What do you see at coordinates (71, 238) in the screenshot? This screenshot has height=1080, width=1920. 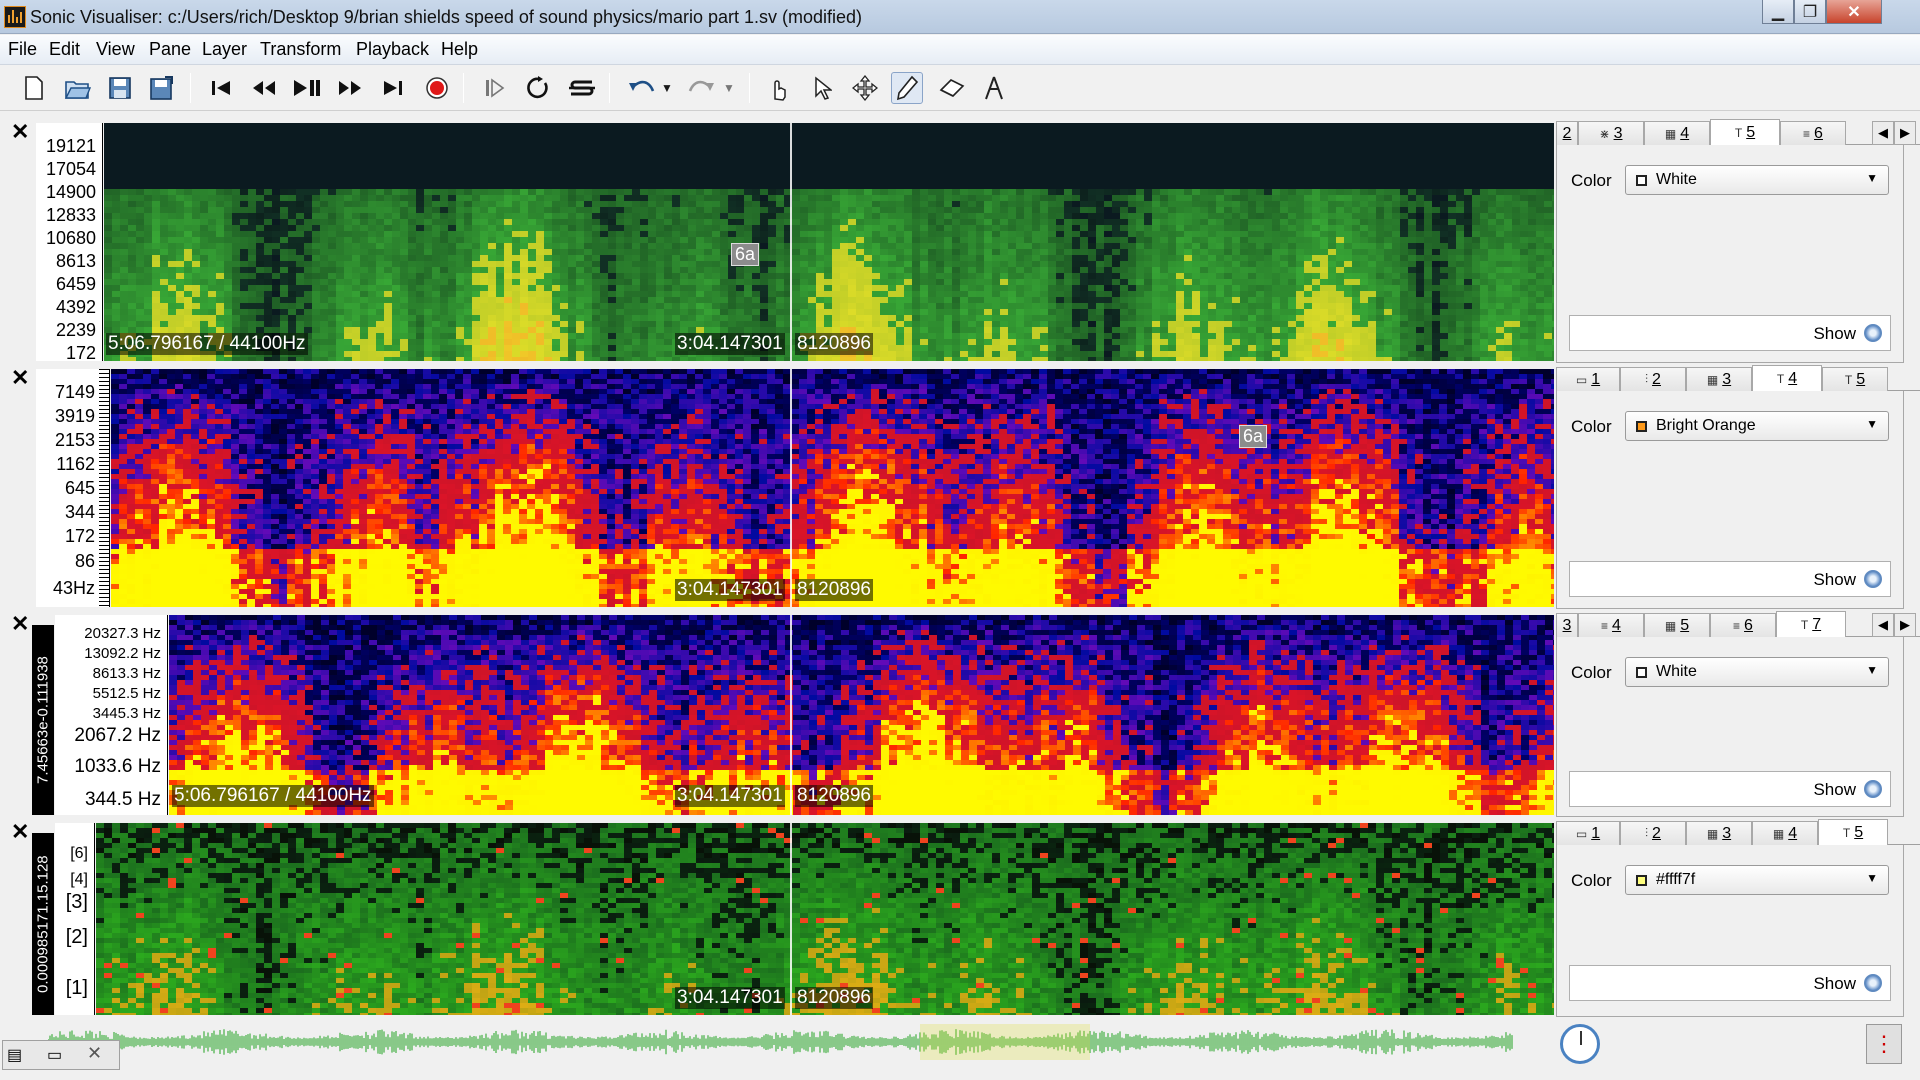 I see `scale-tick: 10680` at bounding box center [71, 238].